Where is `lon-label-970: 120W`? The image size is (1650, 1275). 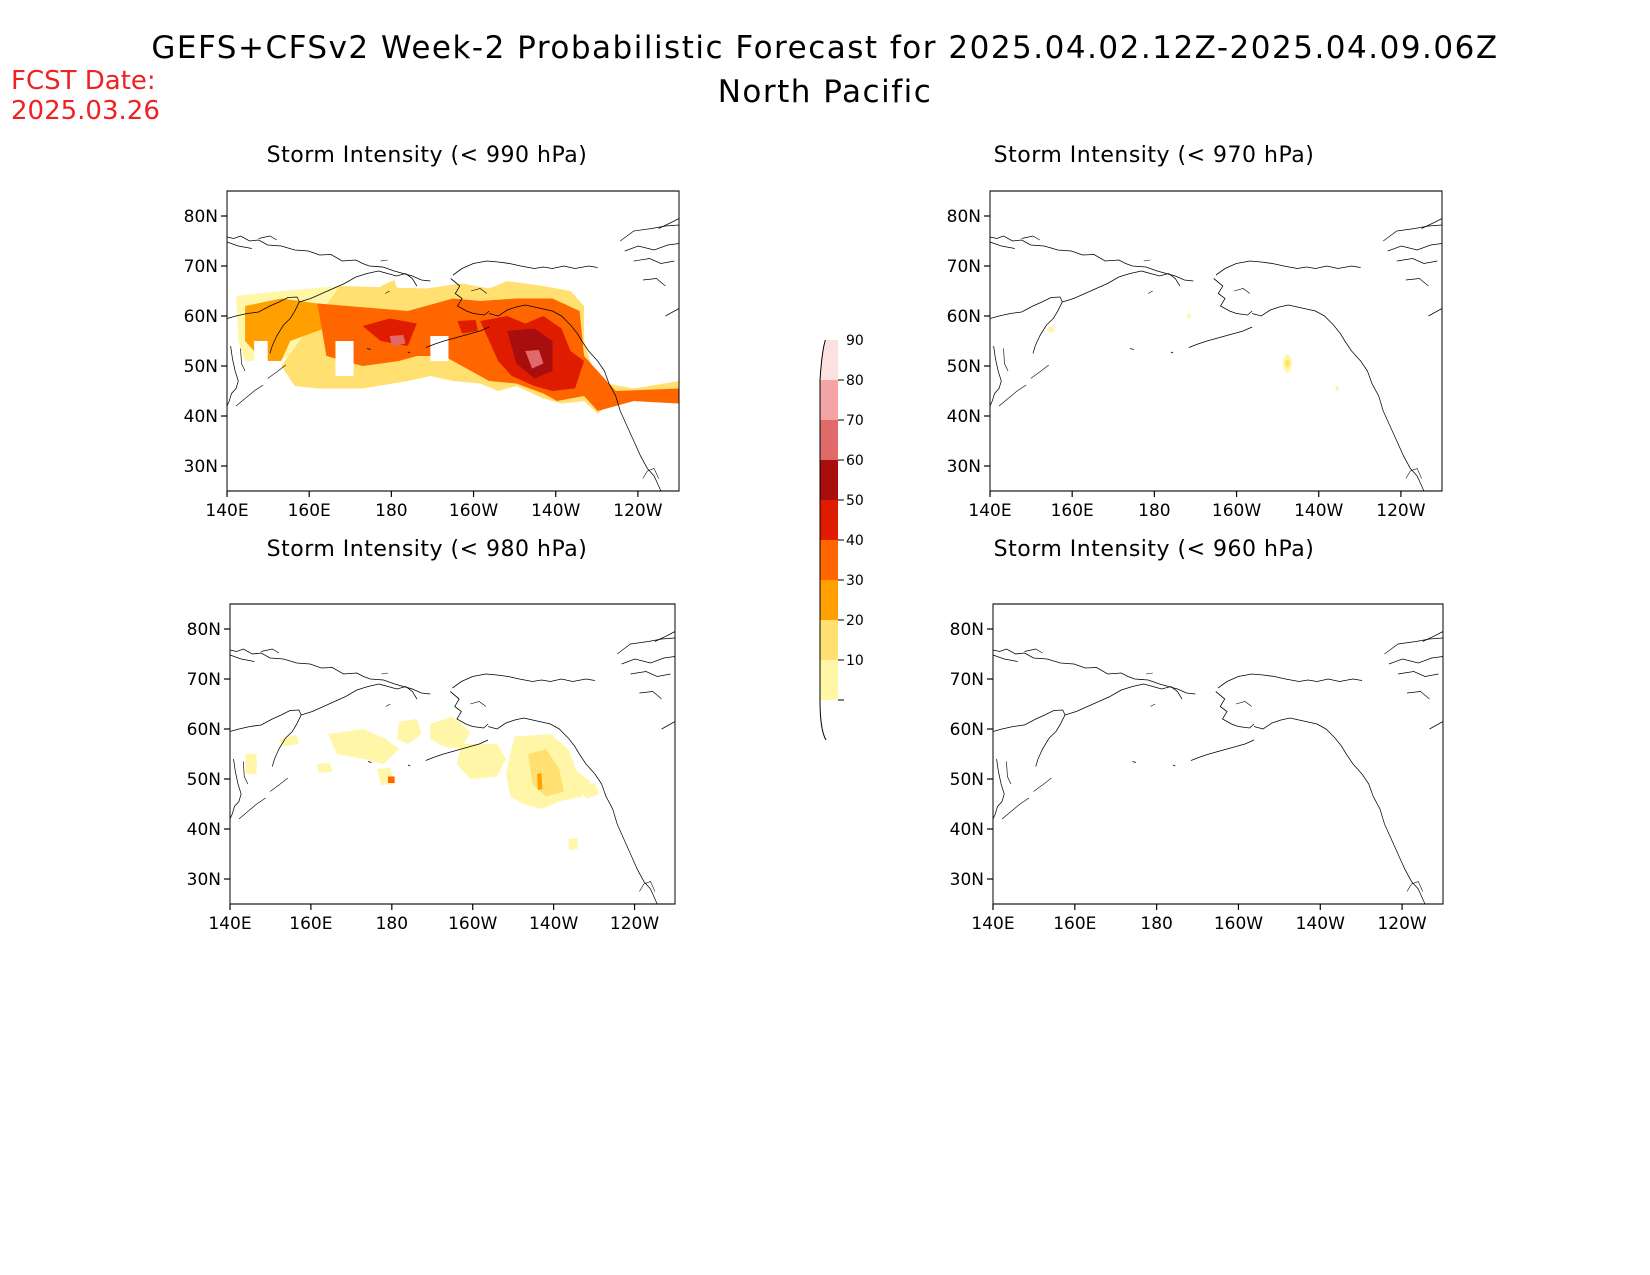
lon-label-970: 120W is located at coordinates (1400, 511).